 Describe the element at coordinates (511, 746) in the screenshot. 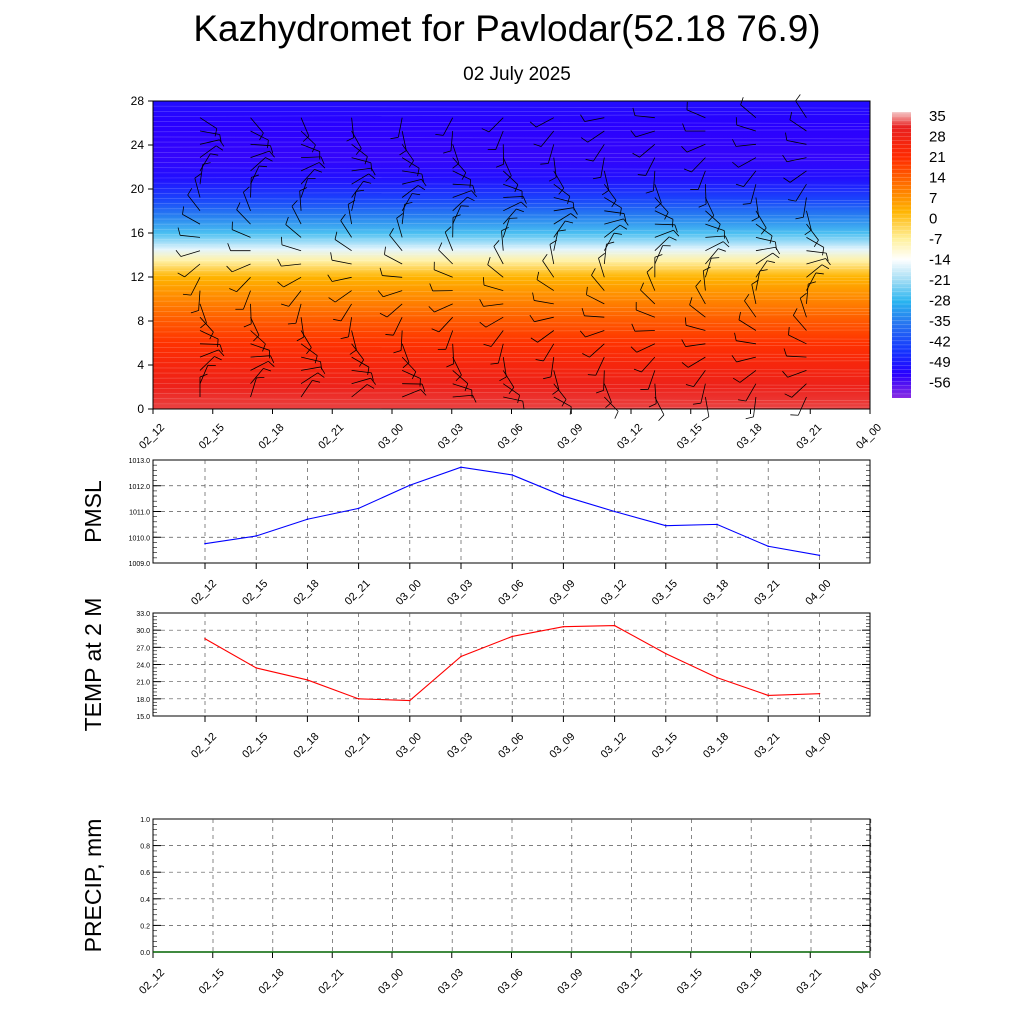

I see `x-tick-label: 03_06` at that location.